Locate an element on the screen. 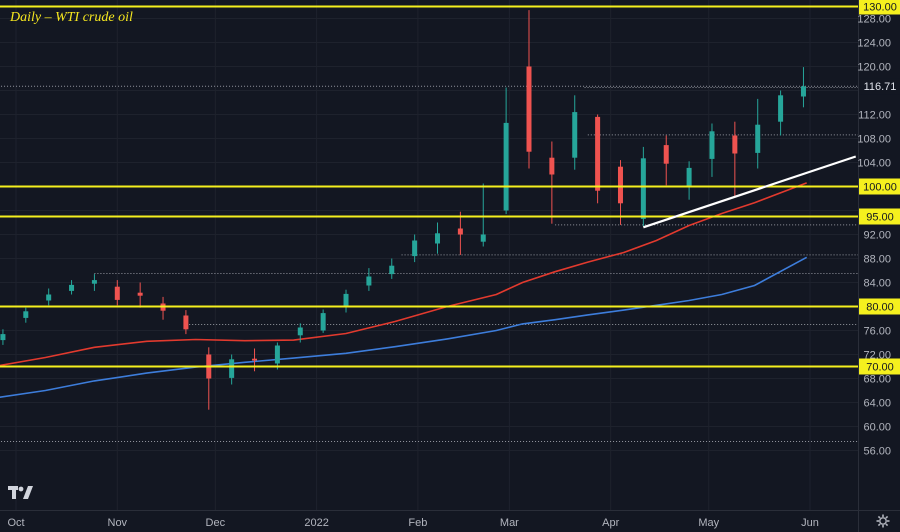  price-tick-label: 112.00 is located at coordinates (874, 116).